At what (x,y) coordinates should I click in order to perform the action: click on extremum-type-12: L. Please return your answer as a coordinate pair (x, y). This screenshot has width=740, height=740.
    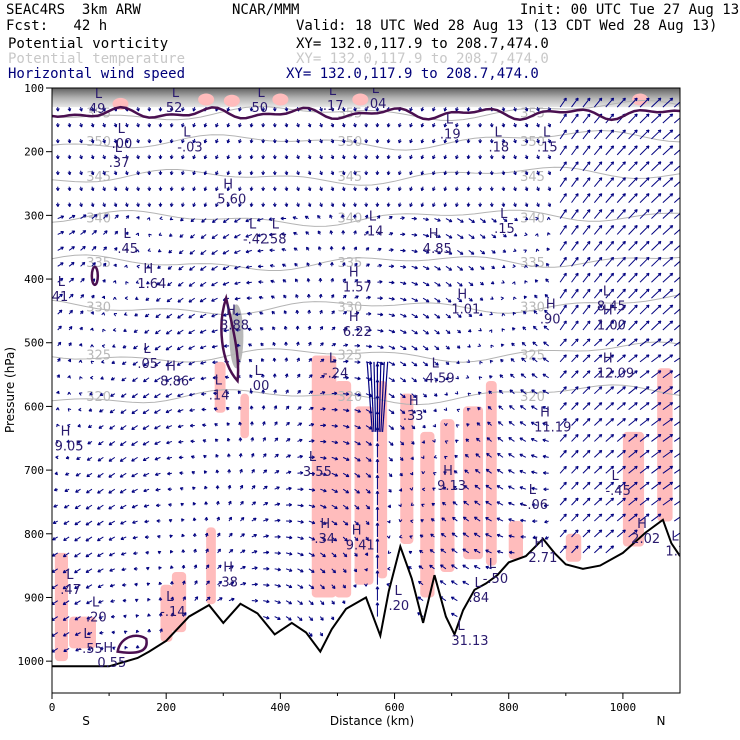
    Looking at the image, I should click on (253, 225).